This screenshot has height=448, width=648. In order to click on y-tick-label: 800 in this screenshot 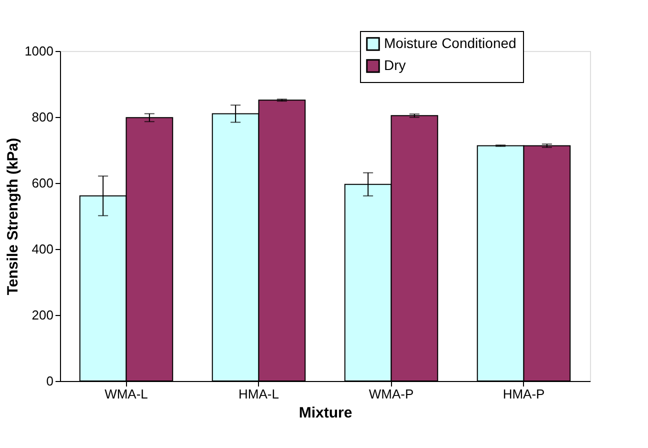, I will do `click(43, 117)`.